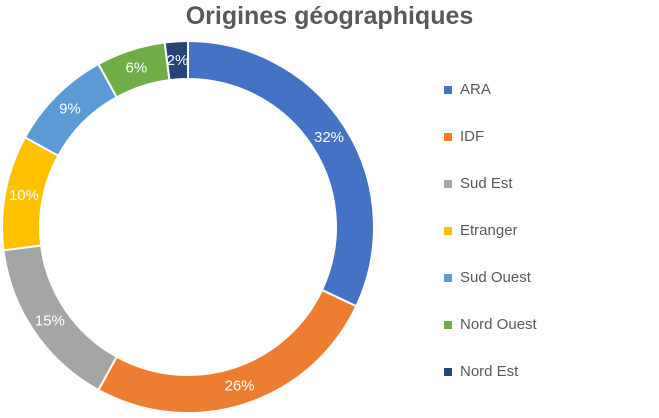 Image resolution: width=659 pixels, height=418 pixels. I want to click on data-label-etranger: 10%, so click(24, 195).